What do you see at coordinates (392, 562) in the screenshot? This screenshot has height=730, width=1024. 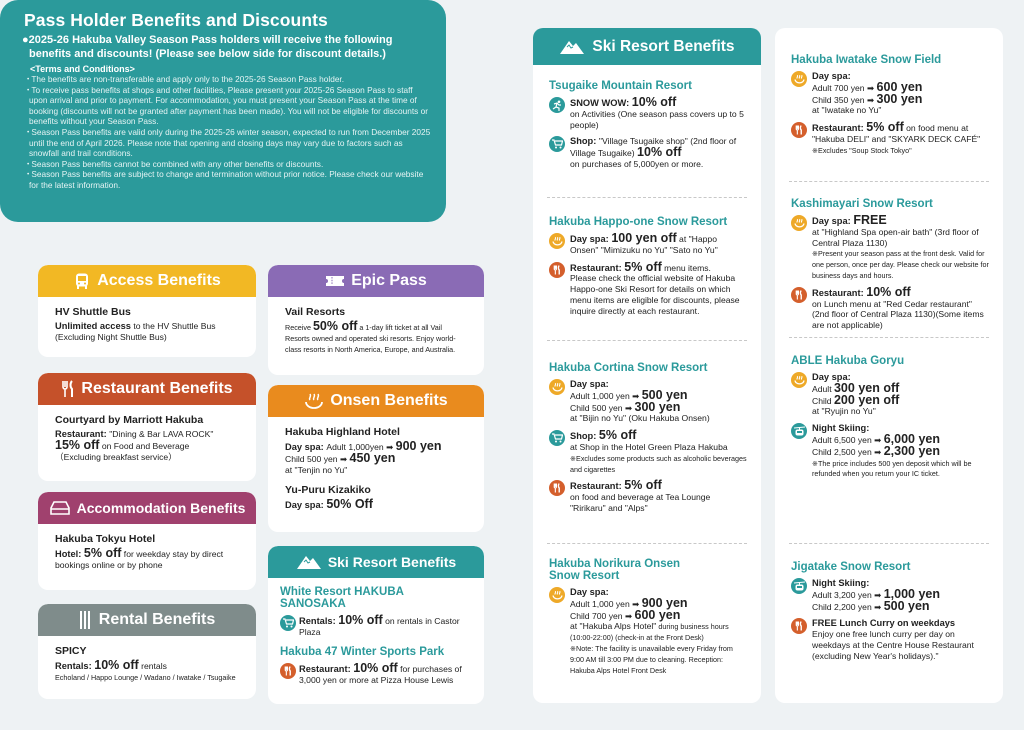 I see `card-title: Ski Resort Benefits` at bounding box center [392, 562].